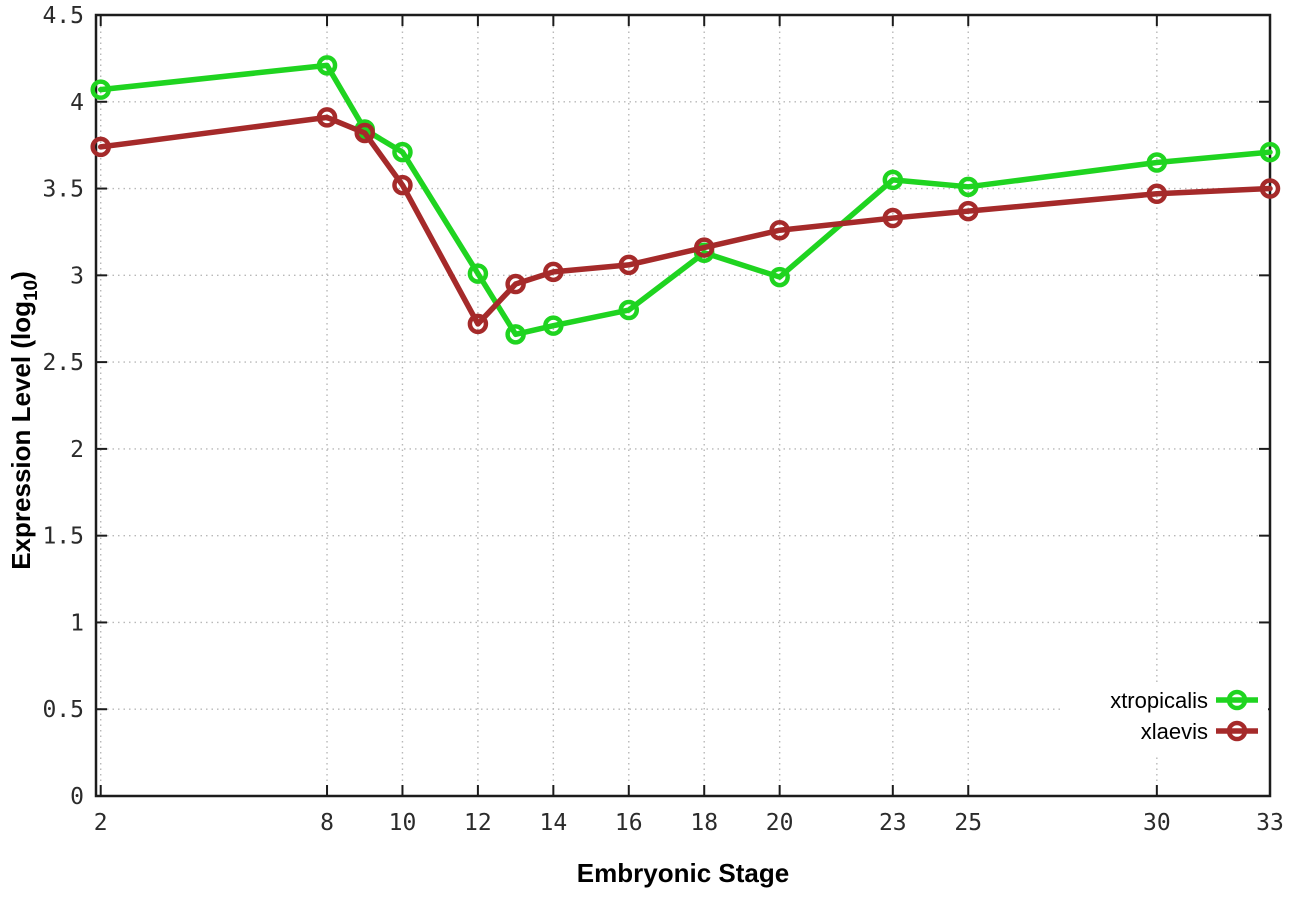  I want to click on y-tick-label: 2, so click(77, 450).